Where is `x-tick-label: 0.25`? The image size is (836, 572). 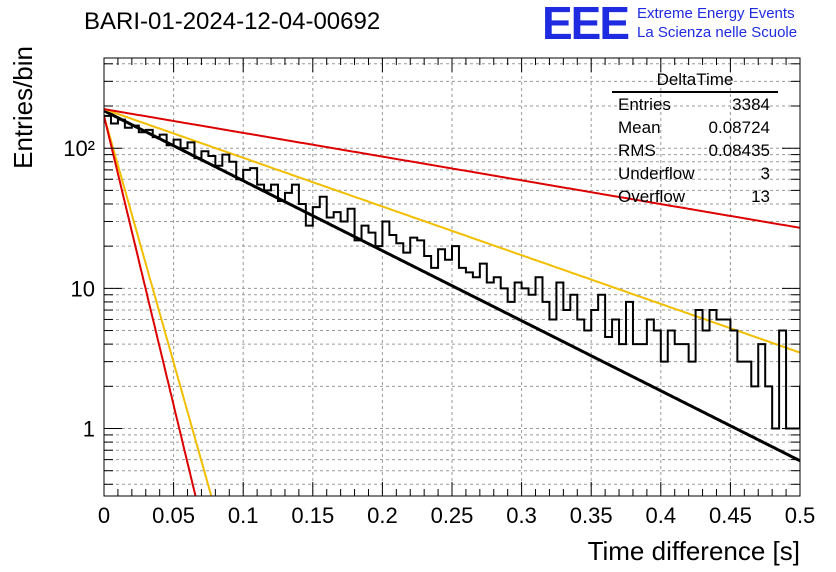
x-tick-label: 0.25 is located at coordinates (452, 515).